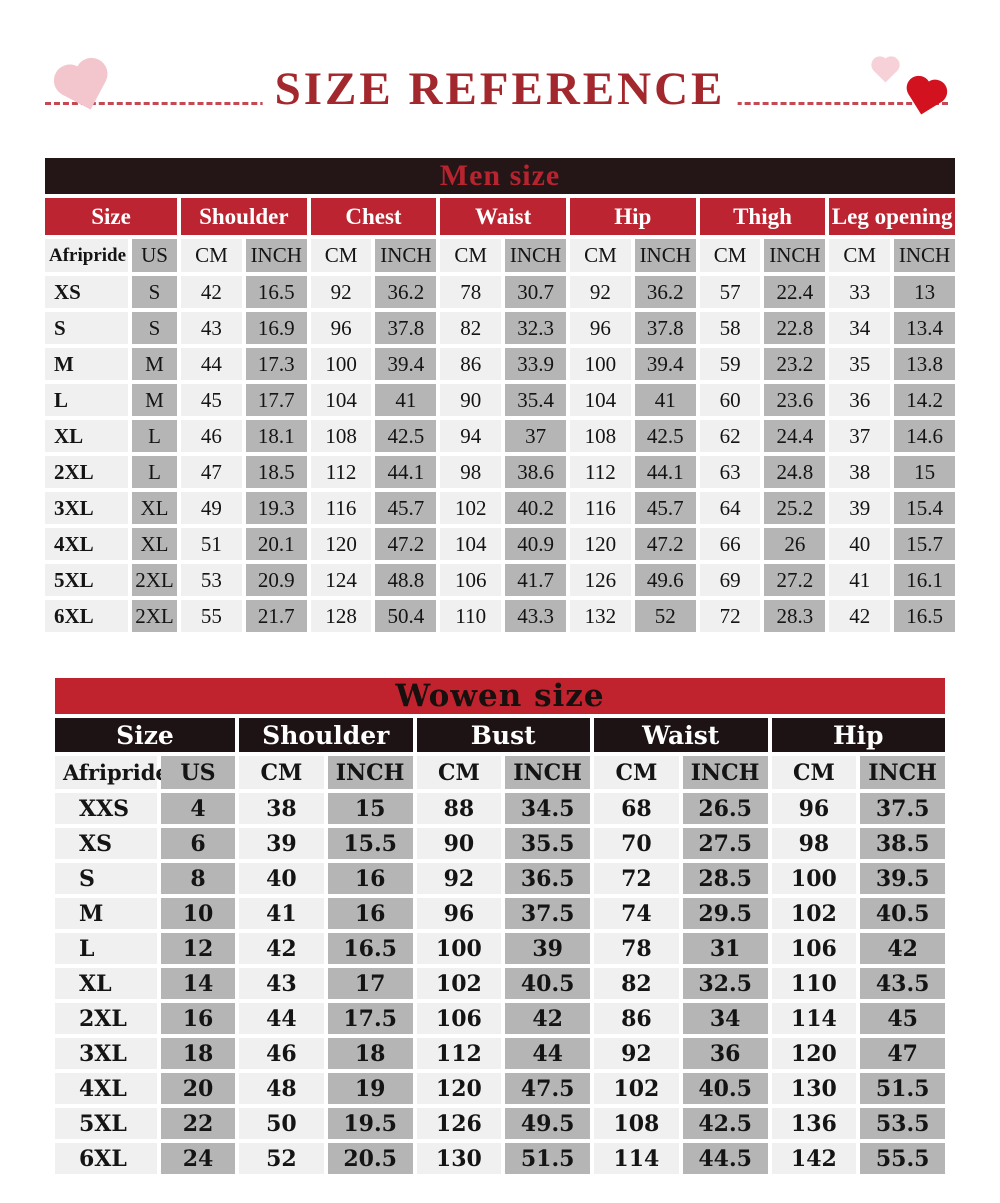 The width and height of the screenshot is (1000, 1203). Describe the element at coordinates (503, 216) in the screenshot. I see `column-header-waist: Waist` at that location.